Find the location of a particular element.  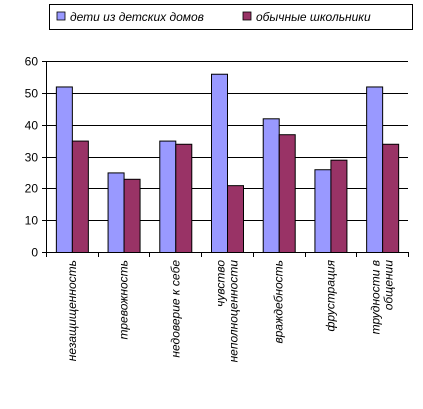

y-tick-label: 10 is located at coordinates (32, 221).